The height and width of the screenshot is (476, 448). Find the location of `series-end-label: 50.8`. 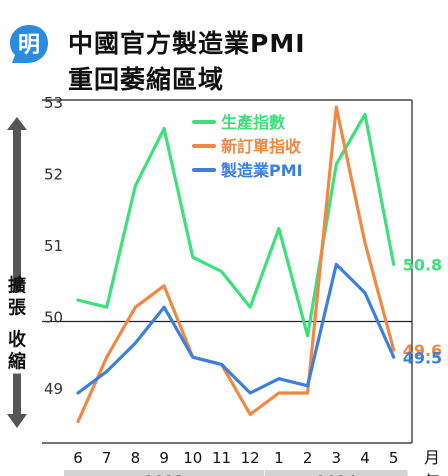

series-end-label: 50.8 is located at coordinates (422, 264).